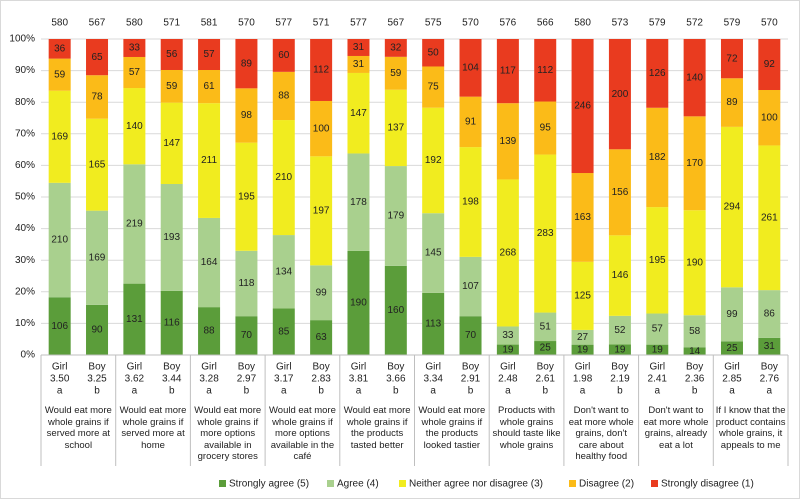 The height and width of the screenshot is (499, 800). I want to click on data-label: 106, so click(59, 326).